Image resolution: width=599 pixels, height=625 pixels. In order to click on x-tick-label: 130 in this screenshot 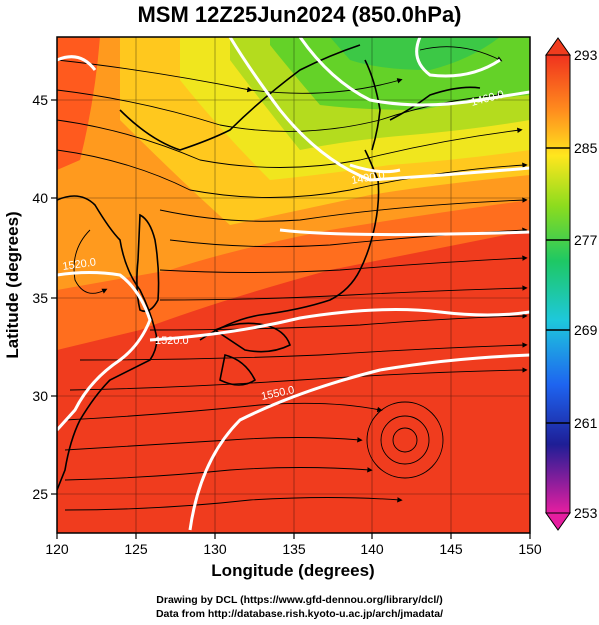, I will do `click(215, 549)`.